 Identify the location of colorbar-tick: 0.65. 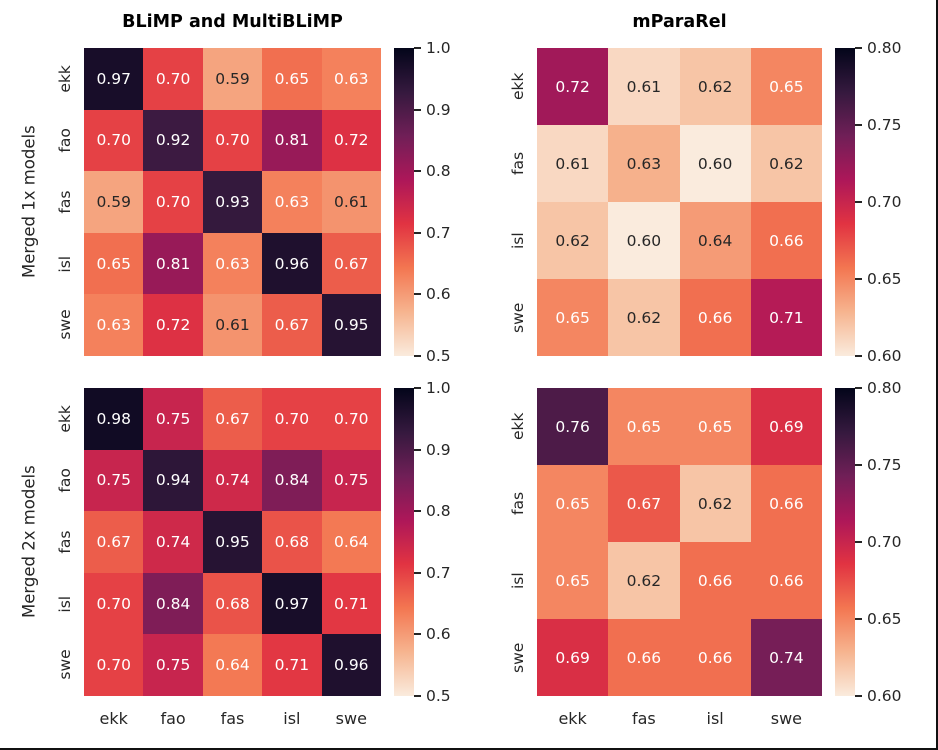
(878, 279).